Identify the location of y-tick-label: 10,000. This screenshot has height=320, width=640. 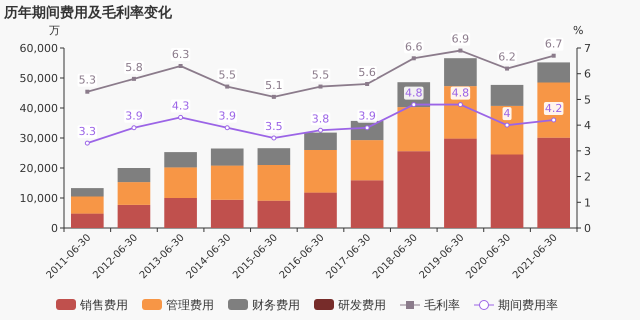
(39, 198).